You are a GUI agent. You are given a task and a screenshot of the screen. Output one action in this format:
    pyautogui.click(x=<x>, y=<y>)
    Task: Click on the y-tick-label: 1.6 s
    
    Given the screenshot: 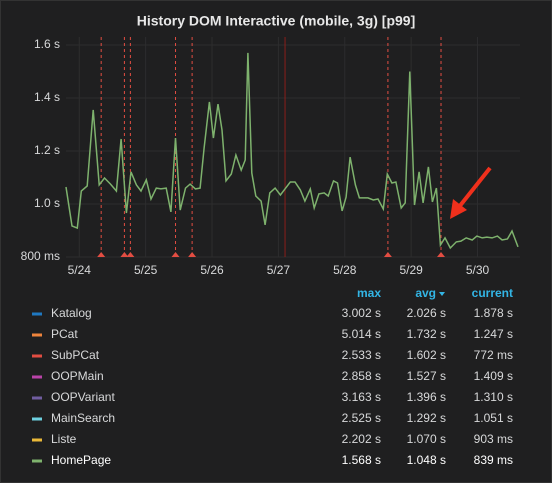 What is the action you would take?
    pyautogui.click(x=47, y=44)
    